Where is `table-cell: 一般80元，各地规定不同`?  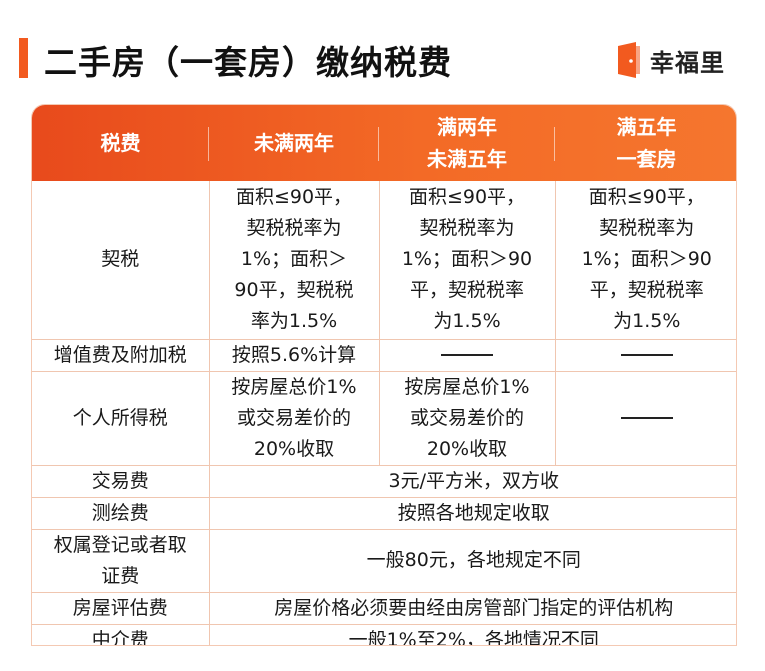 table-cell: 一般80元，各地规定不同 is located at coordinates (472, 561).